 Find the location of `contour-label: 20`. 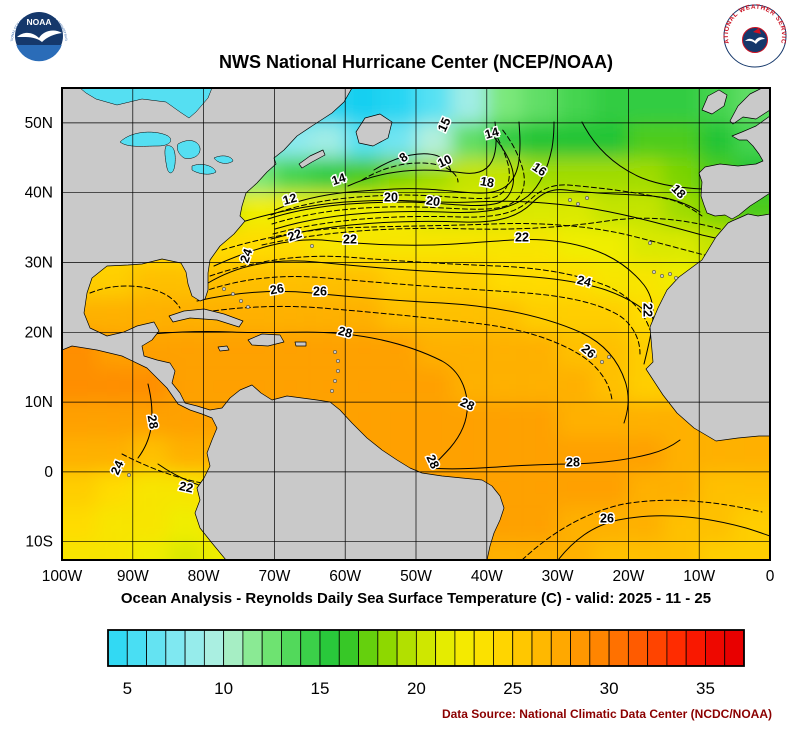

contour-label: 20 is located at coordinates (433, 201).